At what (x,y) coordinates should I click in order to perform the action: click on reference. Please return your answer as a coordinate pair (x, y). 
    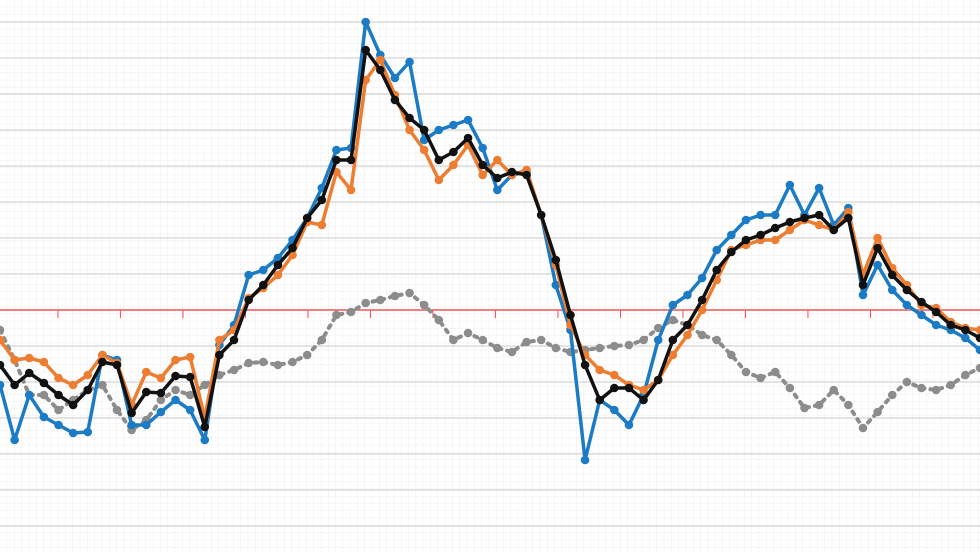
    Looking at the image, I should click on (490, 314).